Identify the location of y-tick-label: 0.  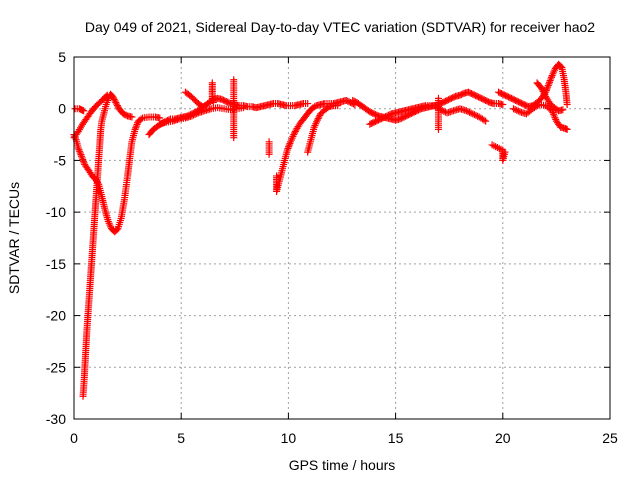
(62, 109).